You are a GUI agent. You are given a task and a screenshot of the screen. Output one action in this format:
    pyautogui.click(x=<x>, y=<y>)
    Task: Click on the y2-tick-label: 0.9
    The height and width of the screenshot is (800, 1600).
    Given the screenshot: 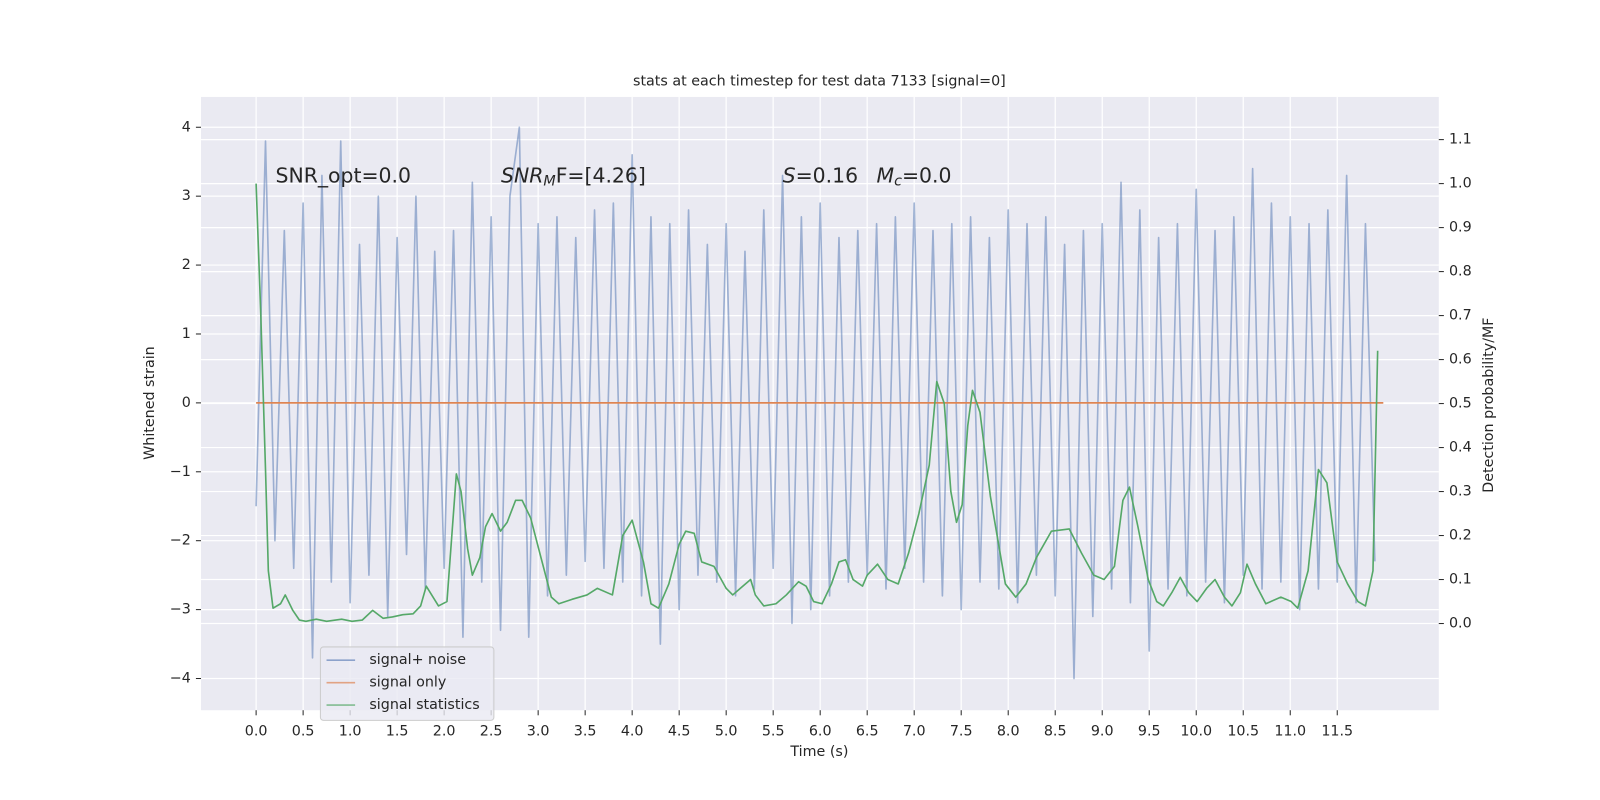 What is the action you would take?
    pyautogui.click(x=1460, y=228)
    